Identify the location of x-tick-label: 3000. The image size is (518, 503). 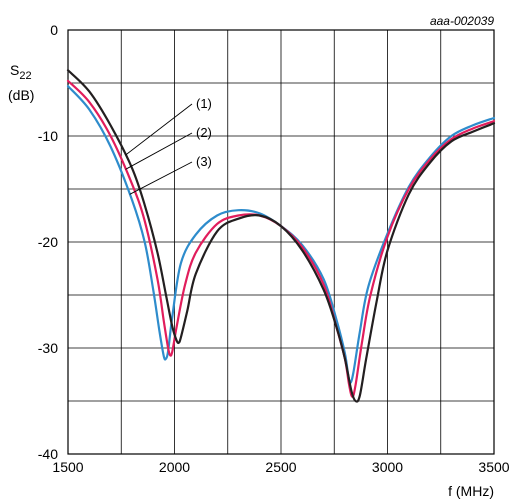
(387, 467).